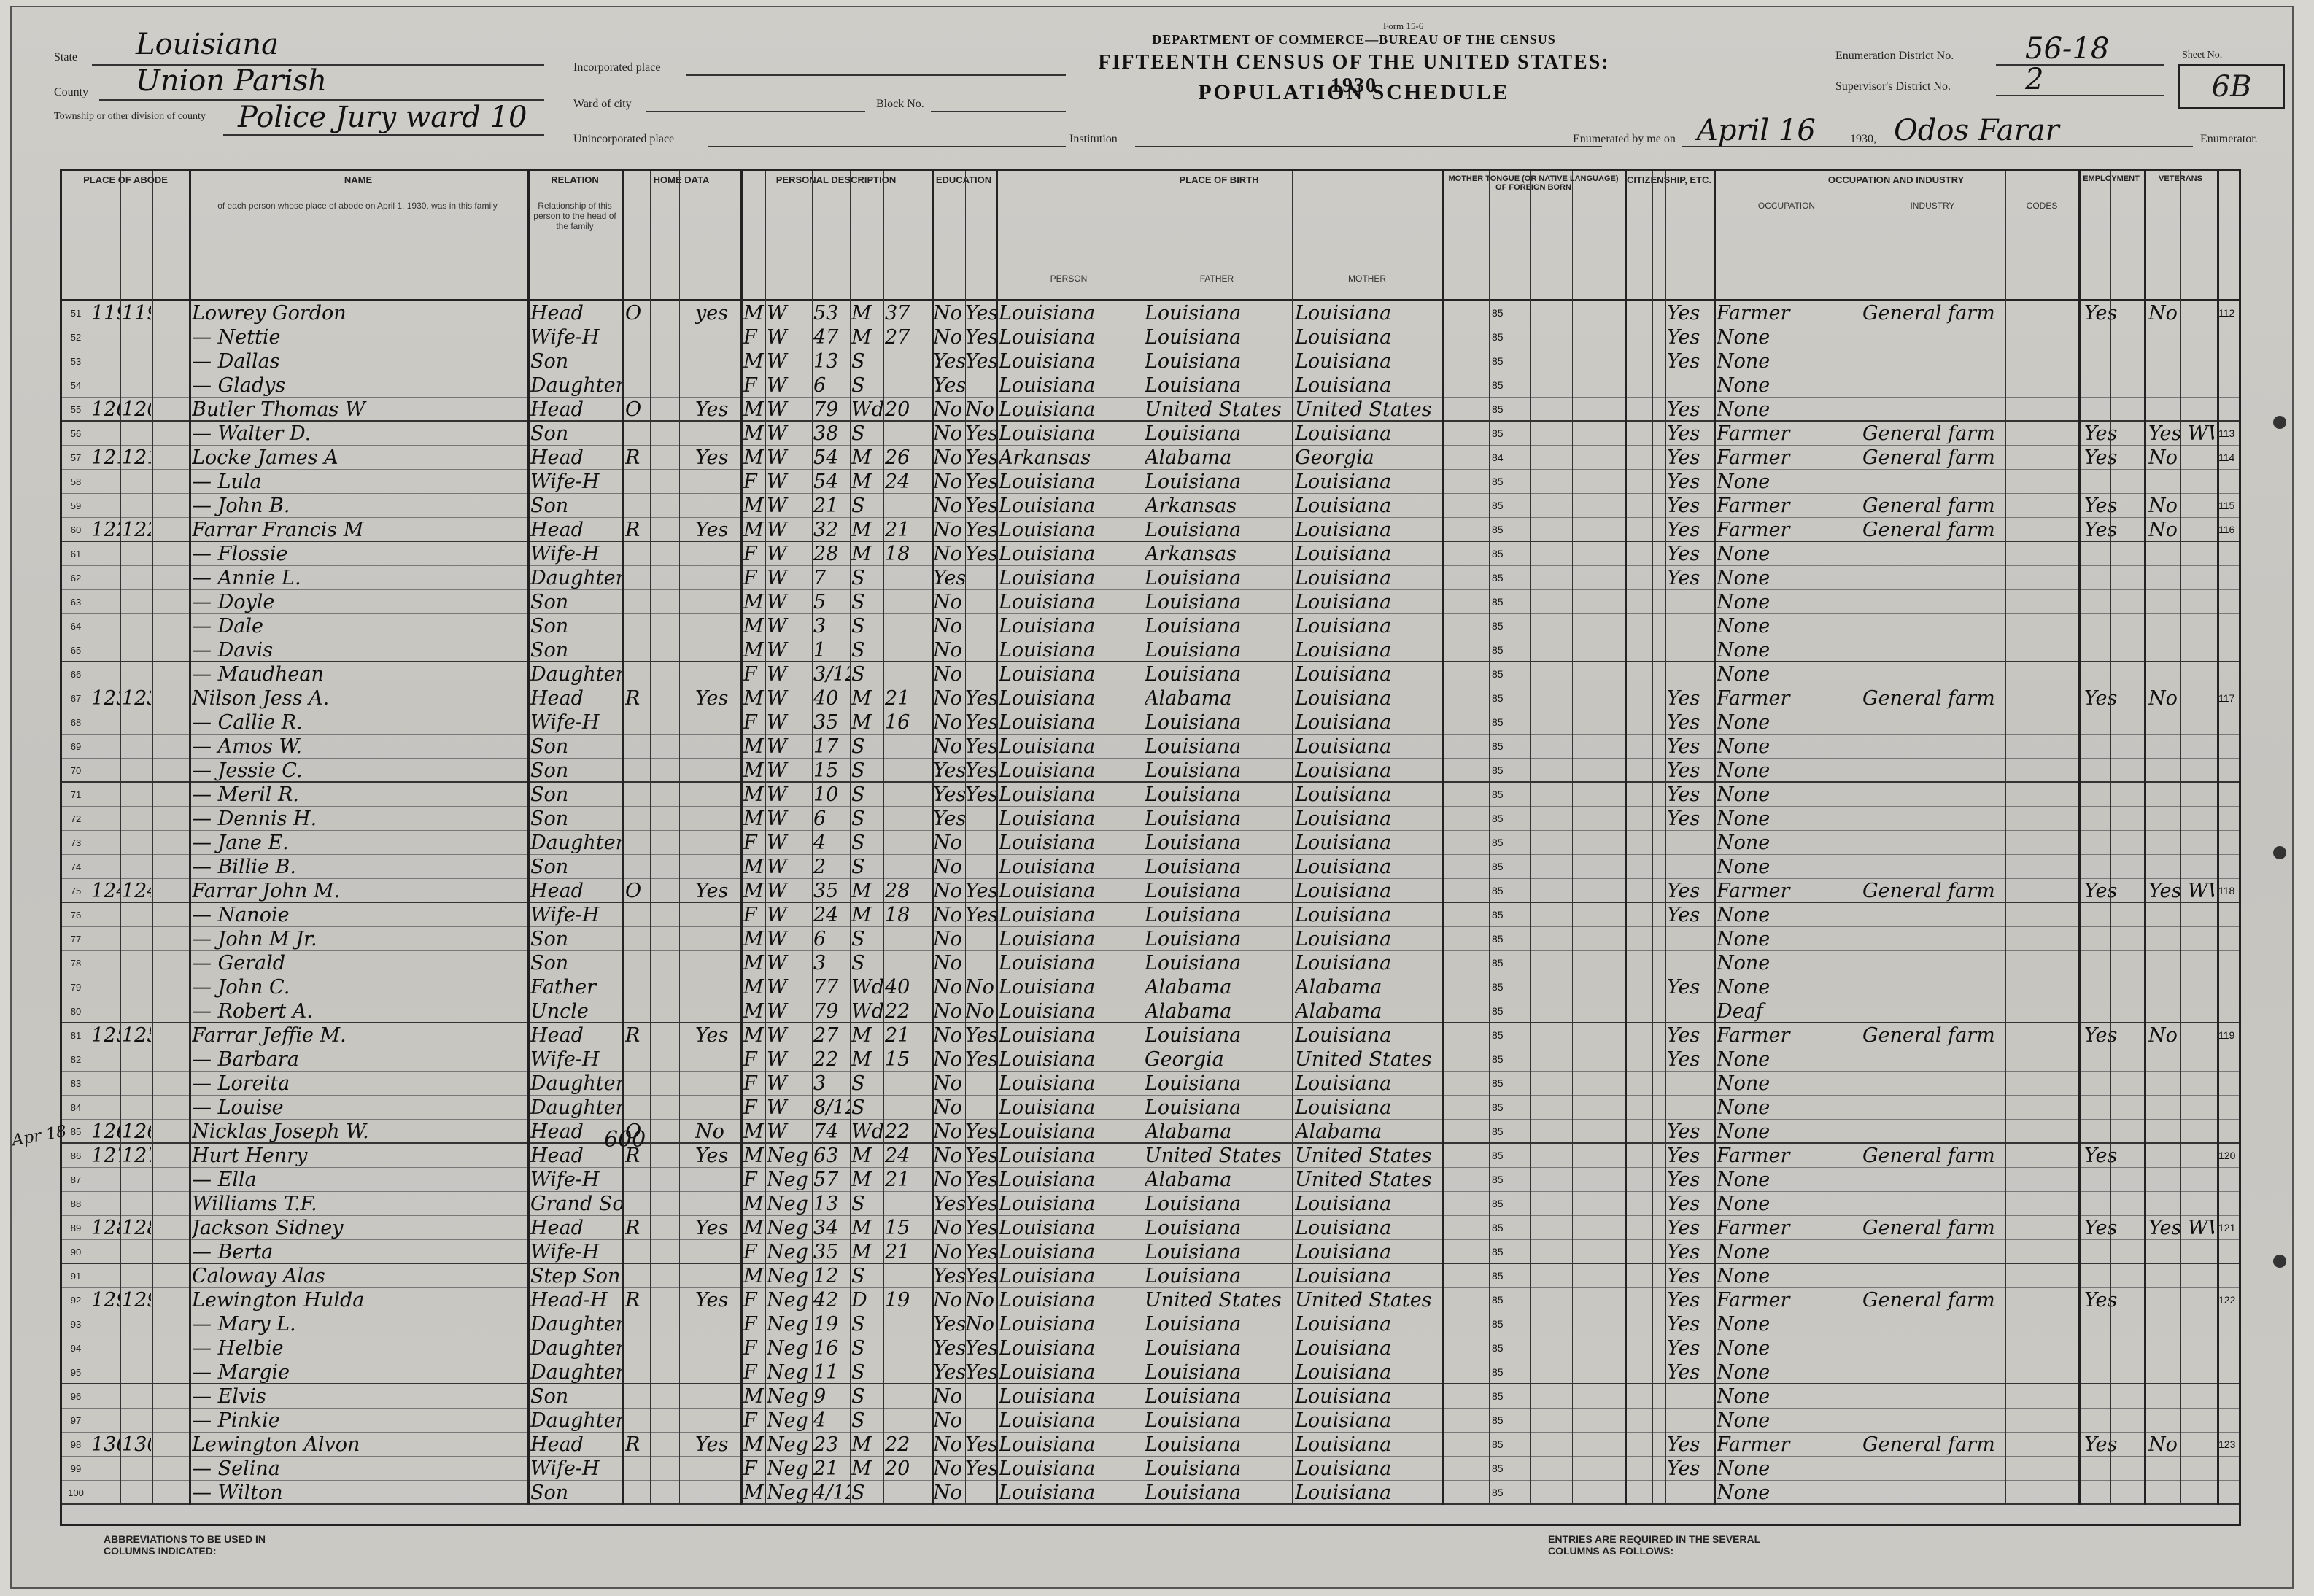  I want to click on occupation: Farmer, so click(1754, 1155).